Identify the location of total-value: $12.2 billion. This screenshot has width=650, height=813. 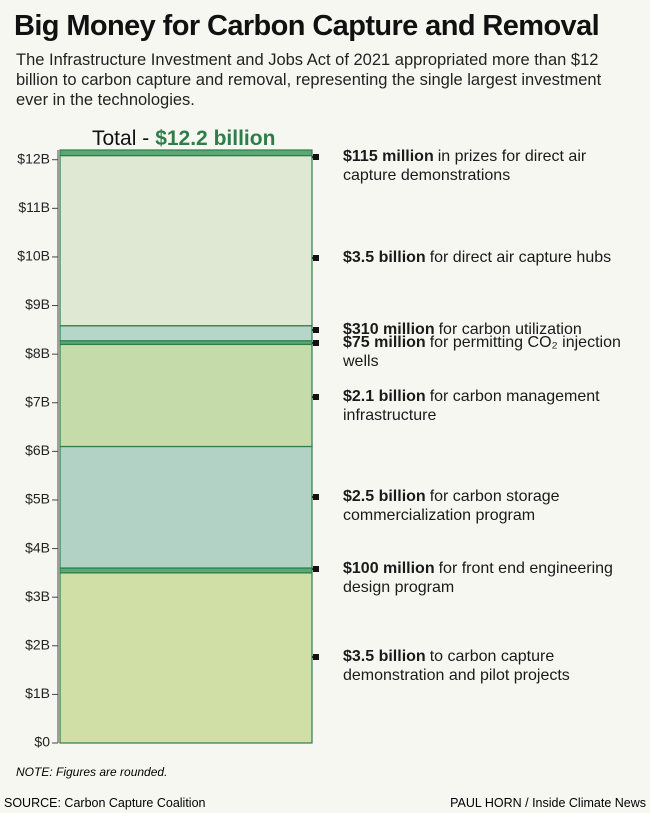
(215, 138).